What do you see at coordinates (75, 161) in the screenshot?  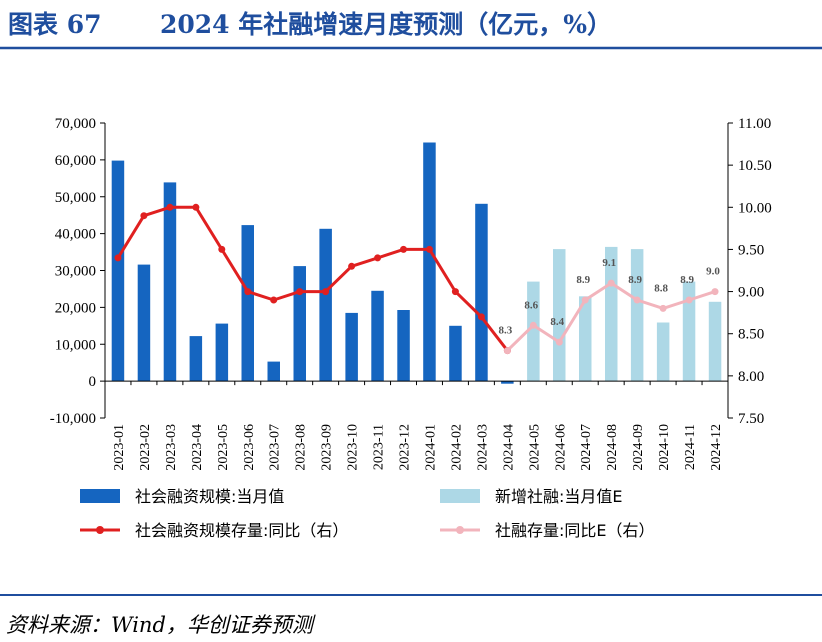 I see `left-tick-label: 60,000` at bounding box center [75, 161].